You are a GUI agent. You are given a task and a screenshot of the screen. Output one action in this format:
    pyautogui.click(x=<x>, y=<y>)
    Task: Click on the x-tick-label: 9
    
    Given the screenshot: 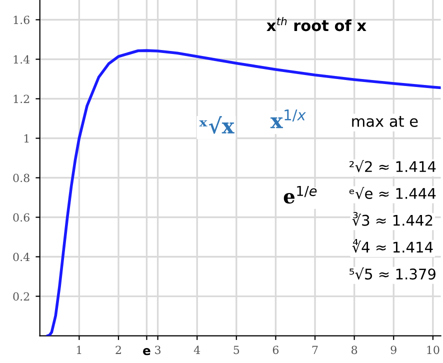 What is the action you would take?
    pyautogui.click(x=393, y=350)
    